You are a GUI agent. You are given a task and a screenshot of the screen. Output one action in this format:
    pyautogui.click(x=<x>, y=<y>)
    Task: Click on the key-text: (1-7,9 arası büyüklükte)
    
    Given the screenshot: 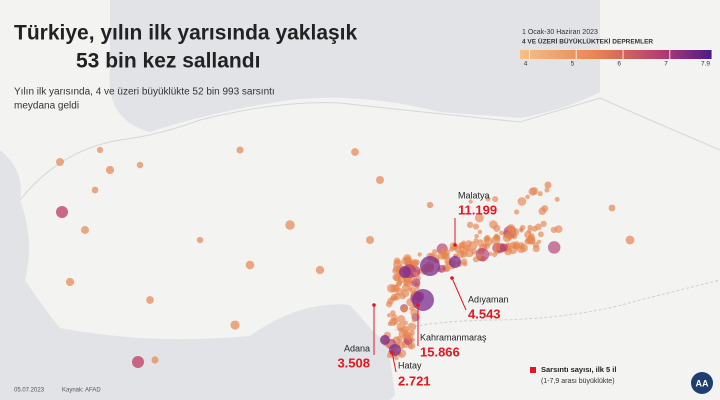 What is the action you would take?
    pyautogui.click(x=578, y=381)
    